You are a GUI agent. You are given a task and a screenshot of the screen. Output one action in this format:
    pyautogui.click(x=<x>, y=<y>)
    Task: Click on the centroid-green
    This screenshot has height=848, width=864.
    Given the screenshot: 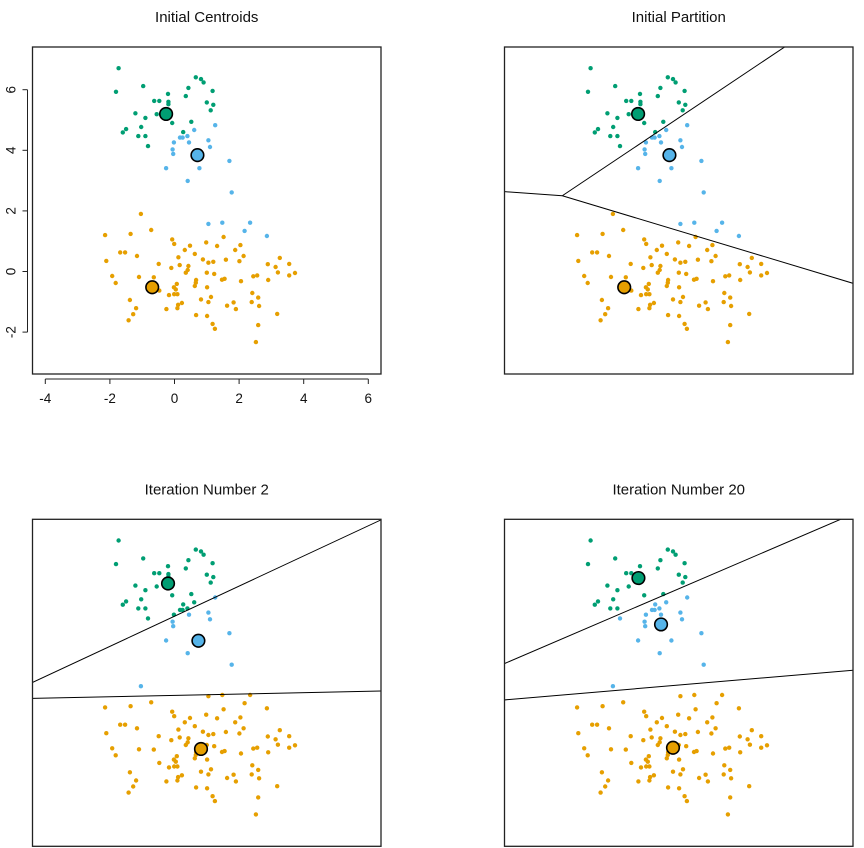 What is the action you would take?
    pyautogui.click(x=168, y=583)
    